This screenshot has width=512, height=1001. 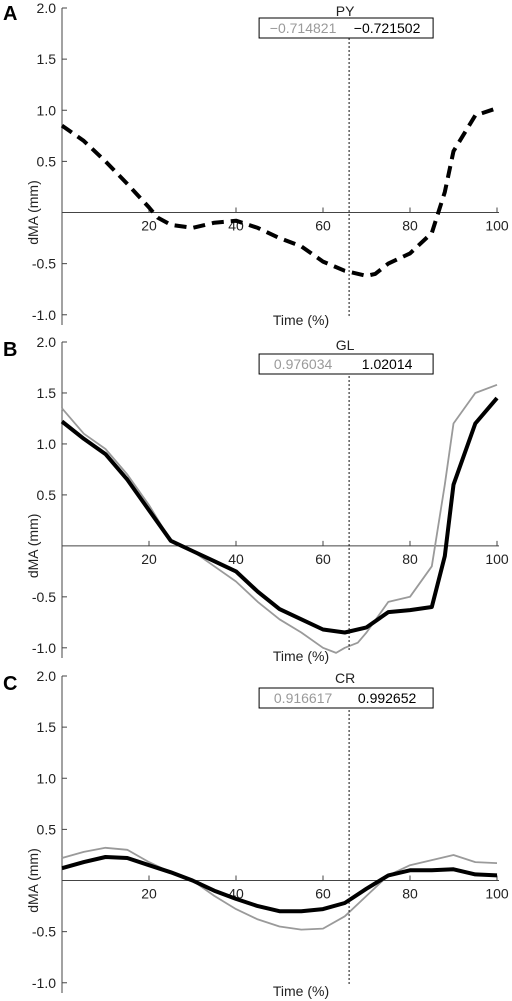 I want to click on panel-label: C, so click(x=10, y=684).